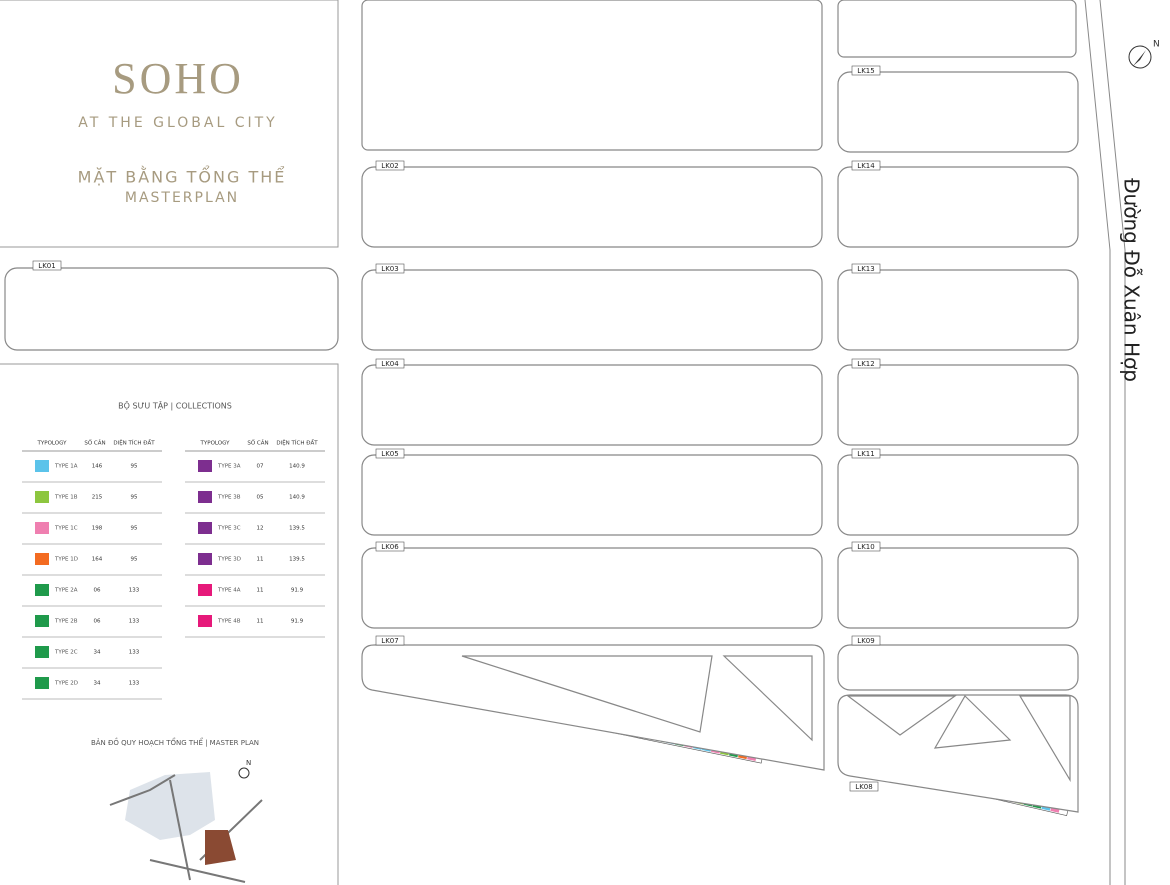 The image size is (1170, 885). I want to click on legend-count: 05, so click(260, 498).